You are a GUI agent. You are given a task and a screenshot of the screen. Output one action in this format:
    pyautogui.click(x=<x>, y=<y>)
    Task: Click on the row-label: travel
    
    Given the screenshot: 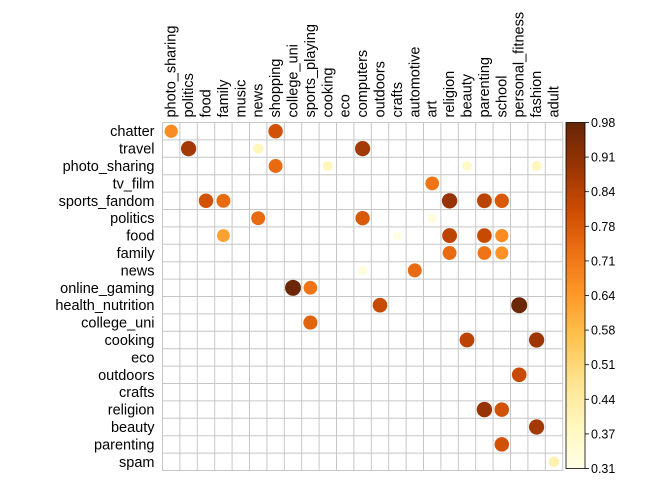 What is the action you would take?
    pyautogui.click(x=136, y=150)
    